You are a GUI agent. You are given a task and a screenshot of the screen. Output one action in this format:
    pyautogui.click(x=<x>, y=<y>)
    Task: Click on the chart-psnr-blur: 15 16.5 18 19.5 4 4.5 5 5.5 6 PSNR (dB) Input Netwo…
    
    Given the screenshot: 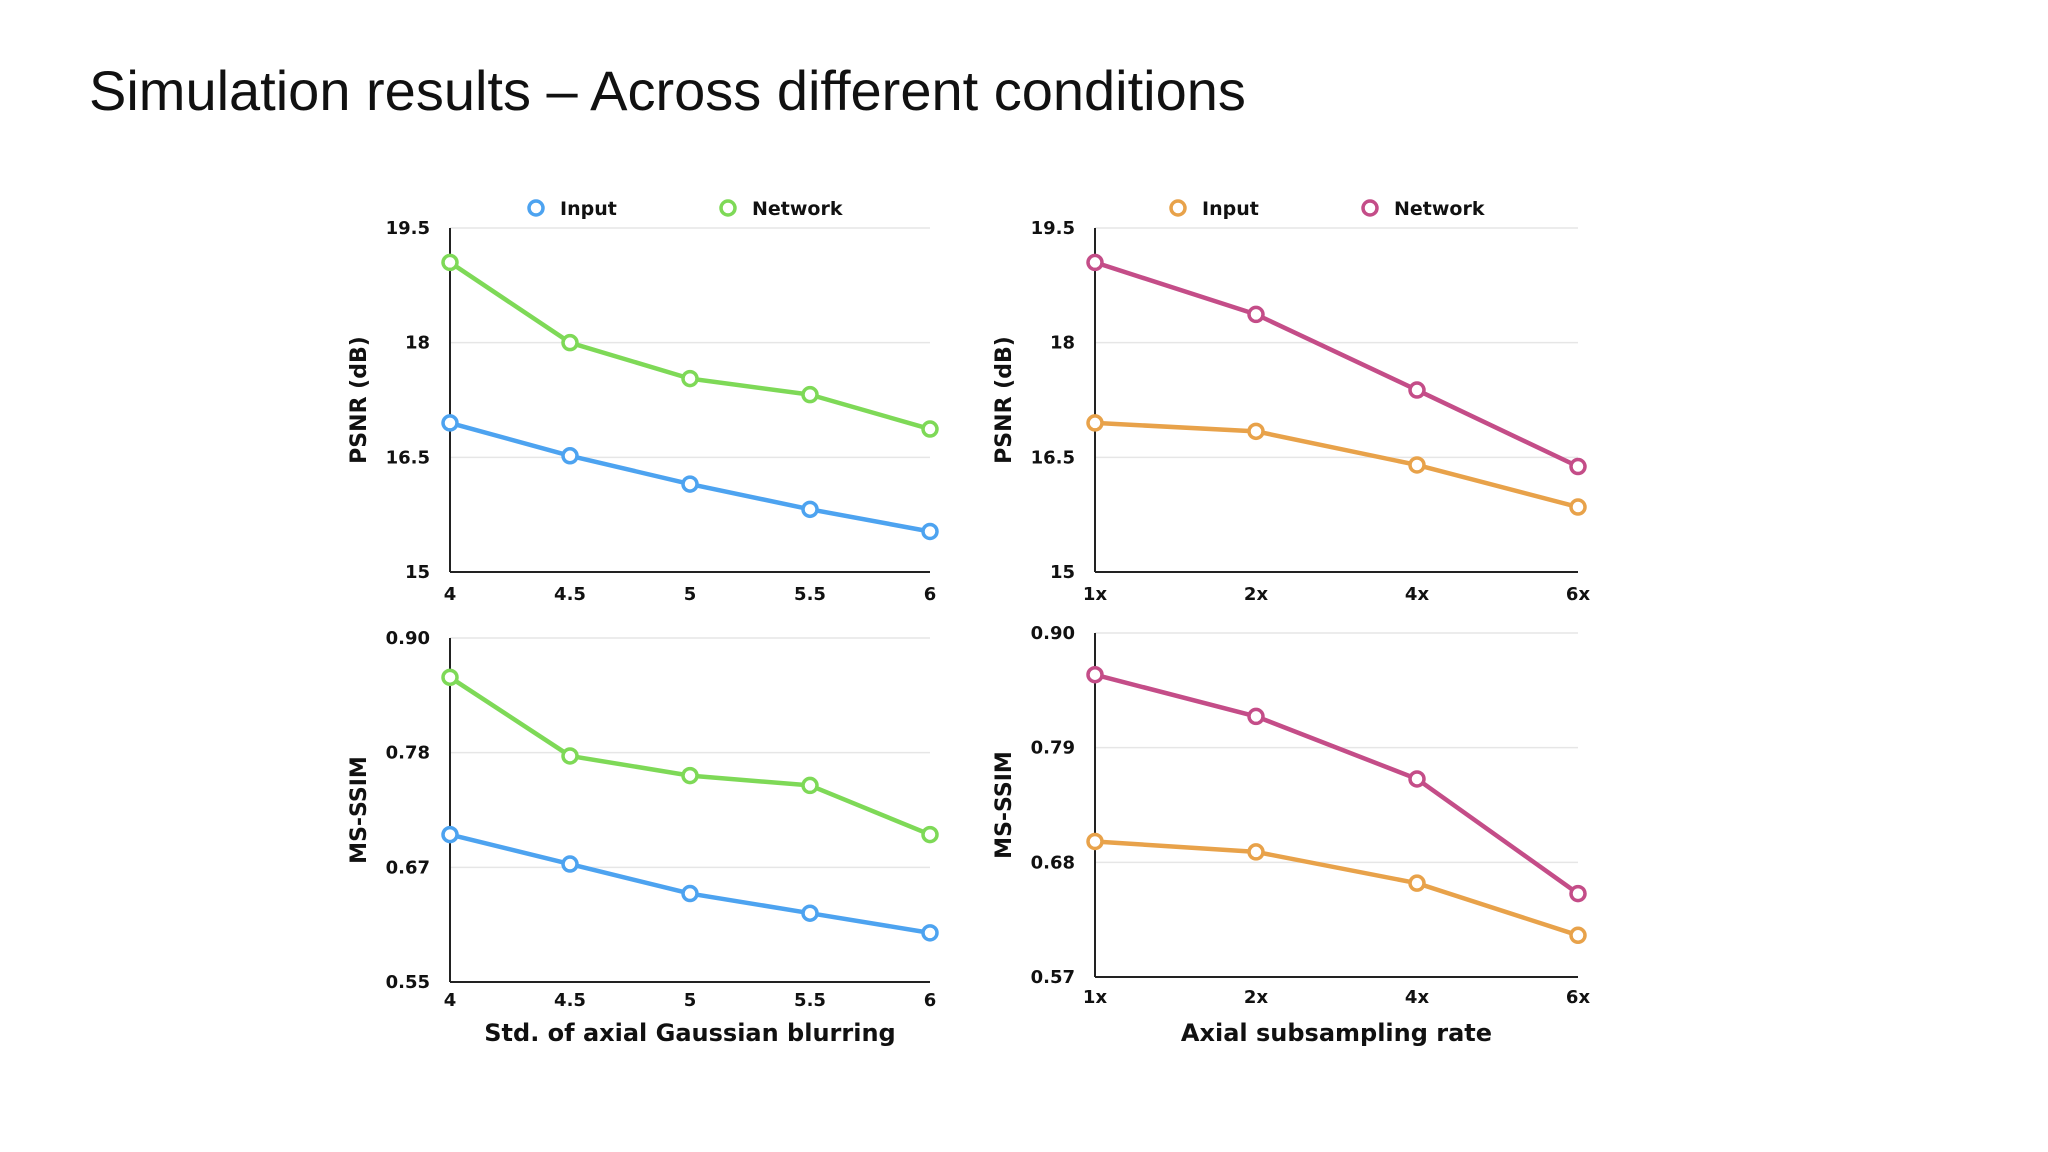 What is the action you would take?
    pyautogui.click(x=643, y=401)
    